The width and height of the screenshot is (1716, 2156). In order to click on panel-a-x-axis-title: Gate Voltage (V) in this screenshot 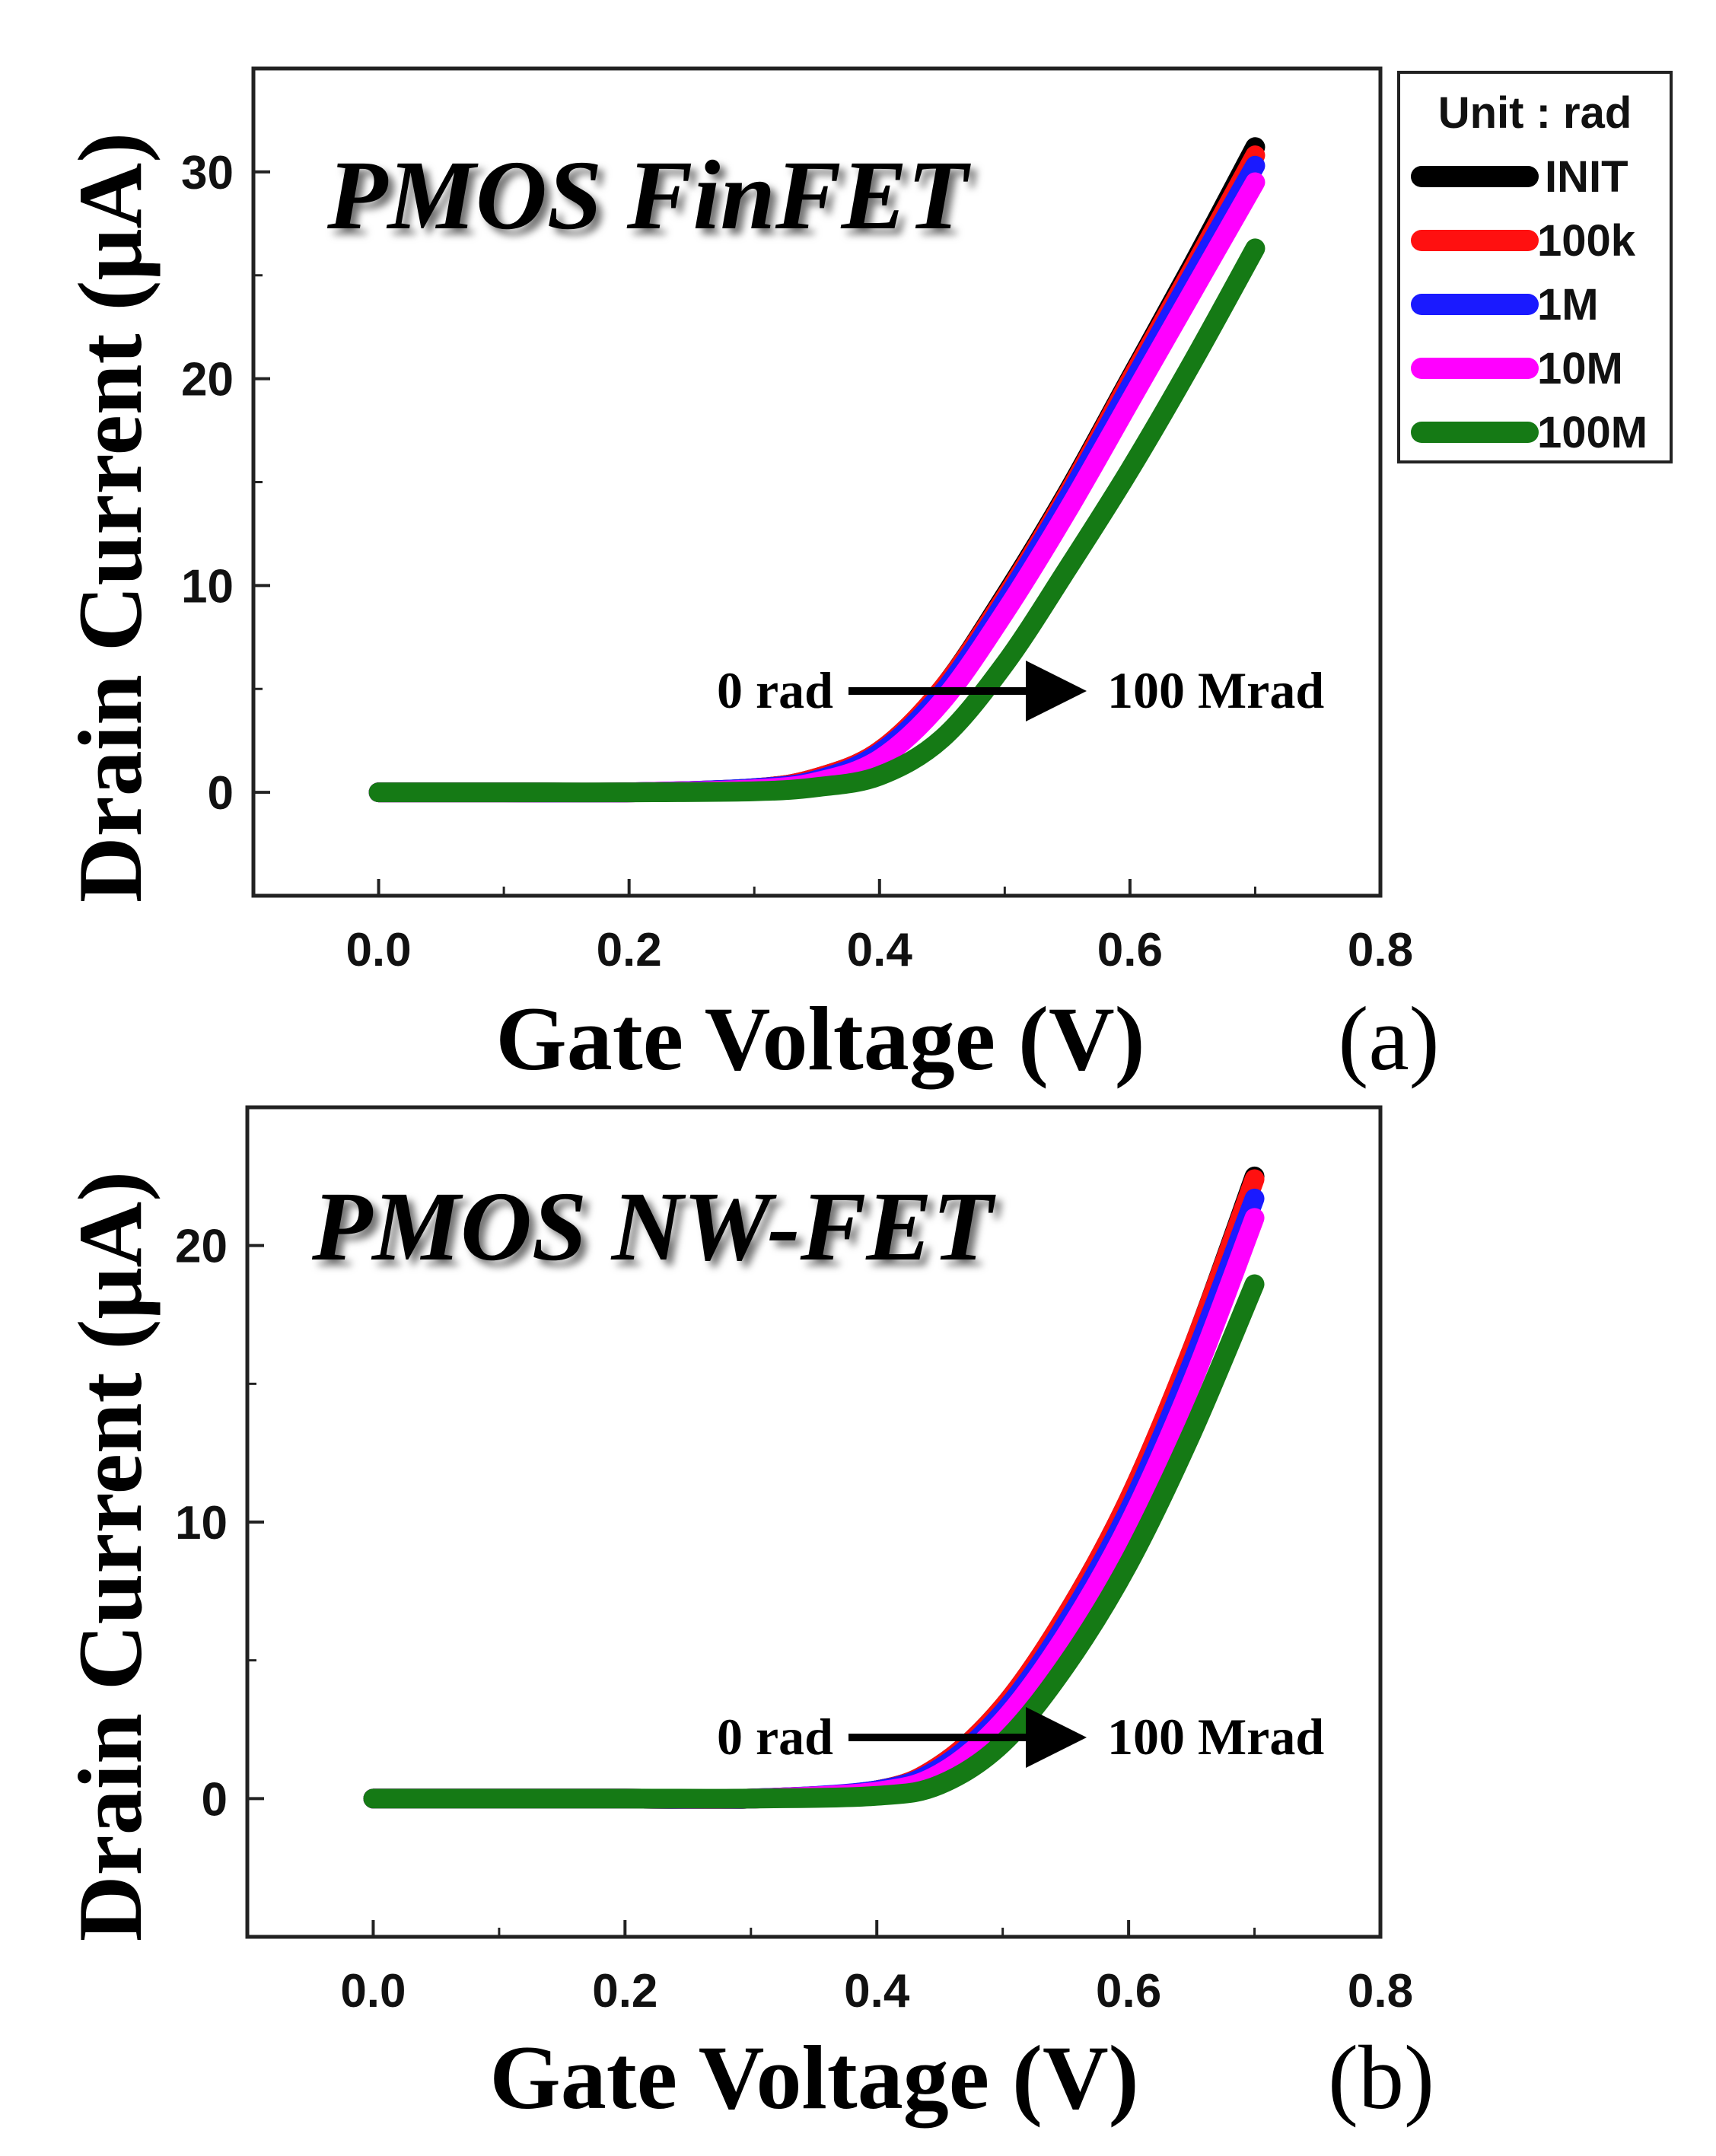, I will do `click(820, 1039)`.